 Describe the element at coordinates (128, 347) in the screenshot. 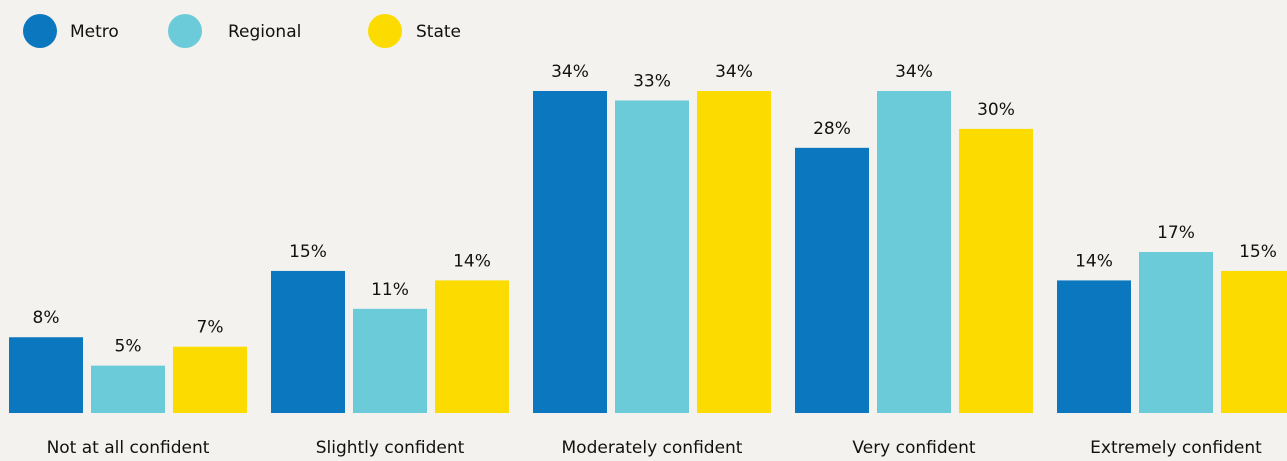

I see `value-label: 5%` at that location.